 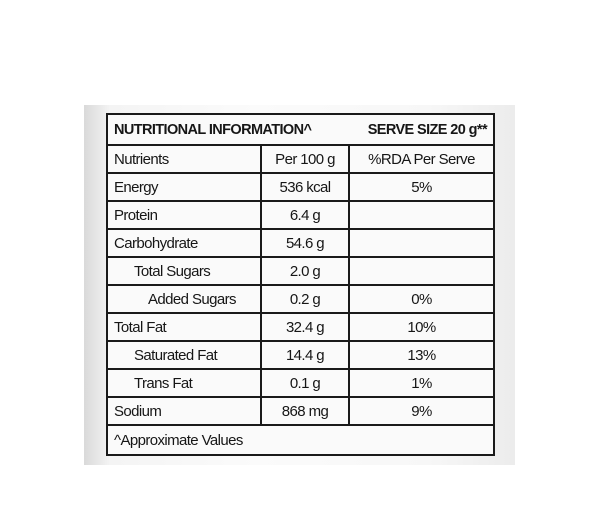 What do you see at coordinates (421, 299) in the screenshot?
I see `rda-value: 0%` at bounding box center [421, 299].